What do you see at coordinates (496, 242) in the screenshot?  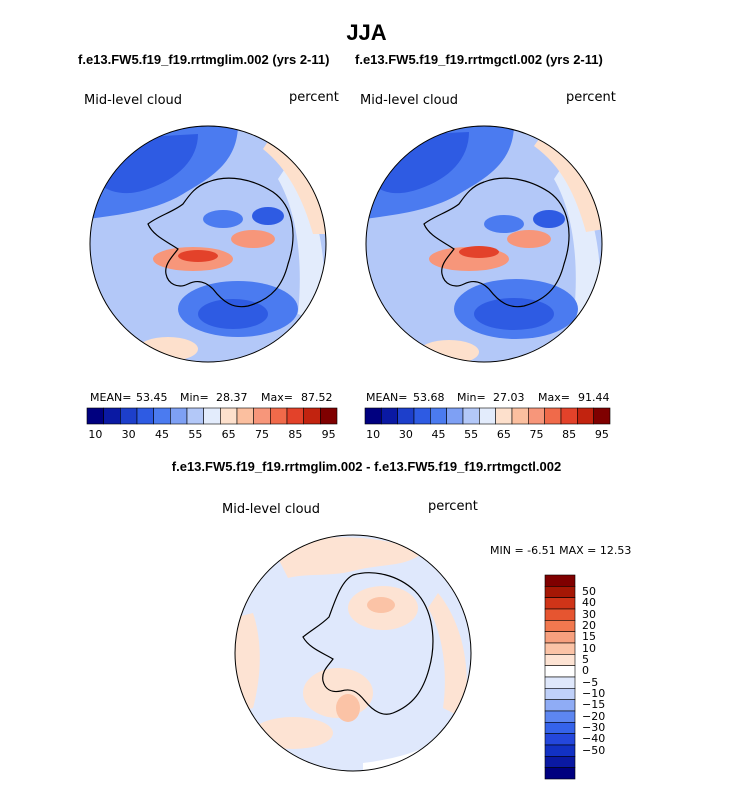 I see `panel-2-antarctica-outline` at bounding box center [496, 242].